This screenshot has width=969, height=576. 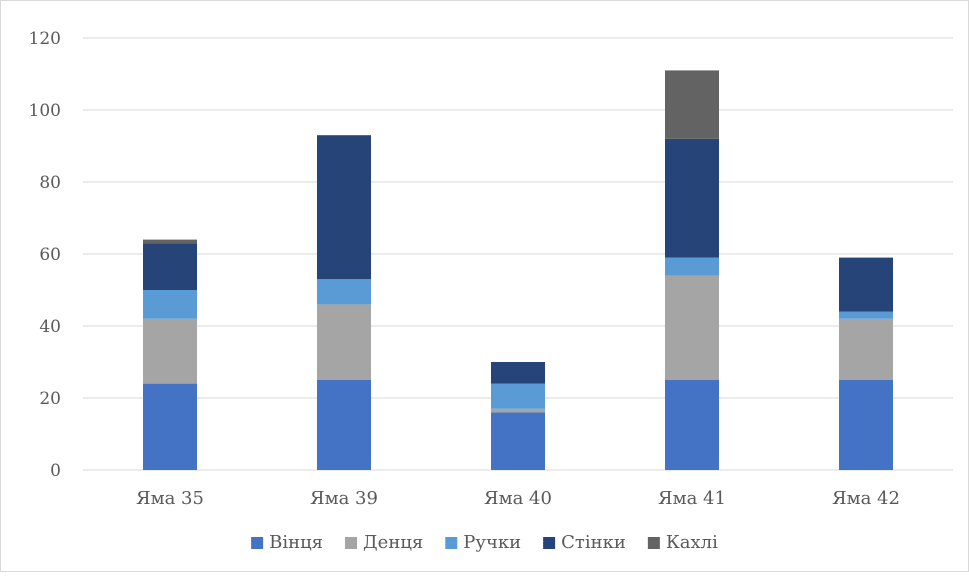 I want to click on legend-label: Денця, so click(x=393, y=542).